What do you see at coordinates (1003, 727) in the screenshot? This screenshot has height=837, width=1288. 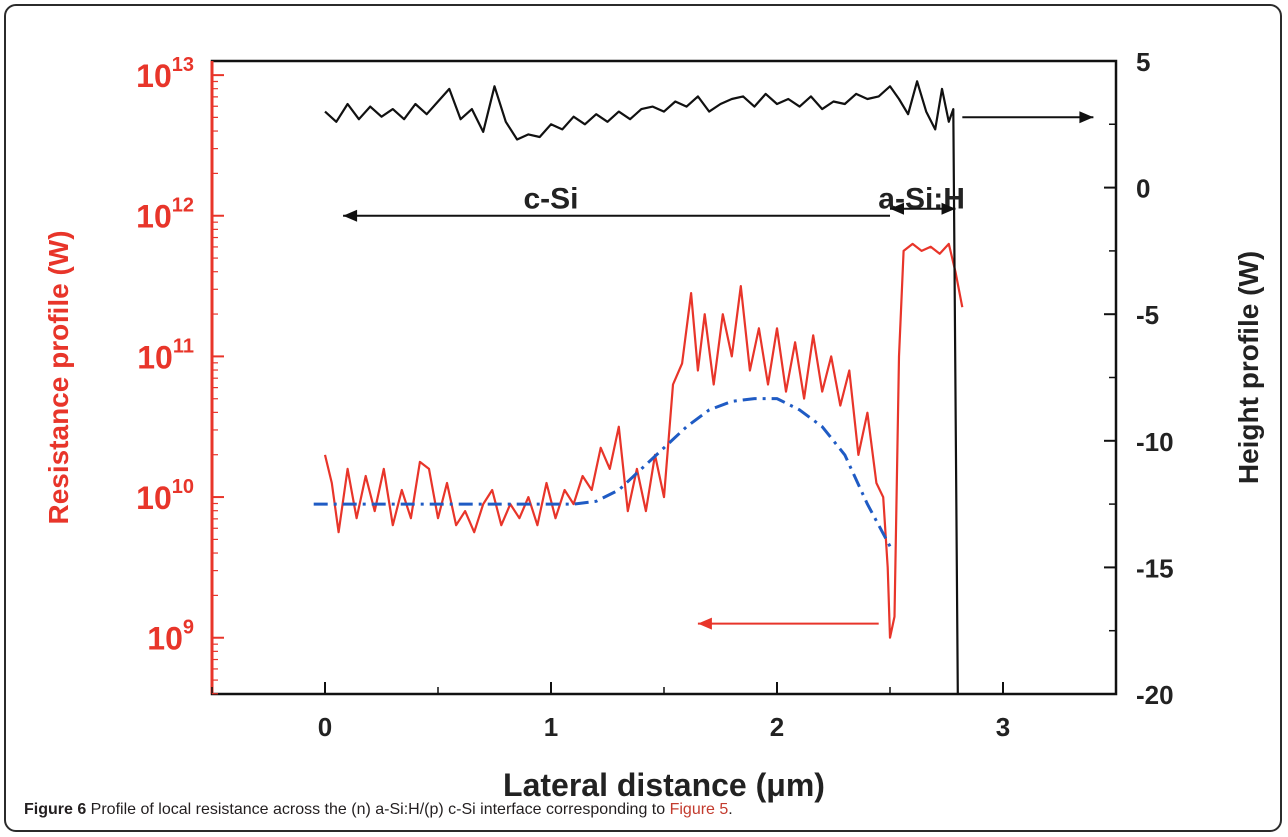 I see `x-tick-label: 3` at bounding box center [1003, 727].